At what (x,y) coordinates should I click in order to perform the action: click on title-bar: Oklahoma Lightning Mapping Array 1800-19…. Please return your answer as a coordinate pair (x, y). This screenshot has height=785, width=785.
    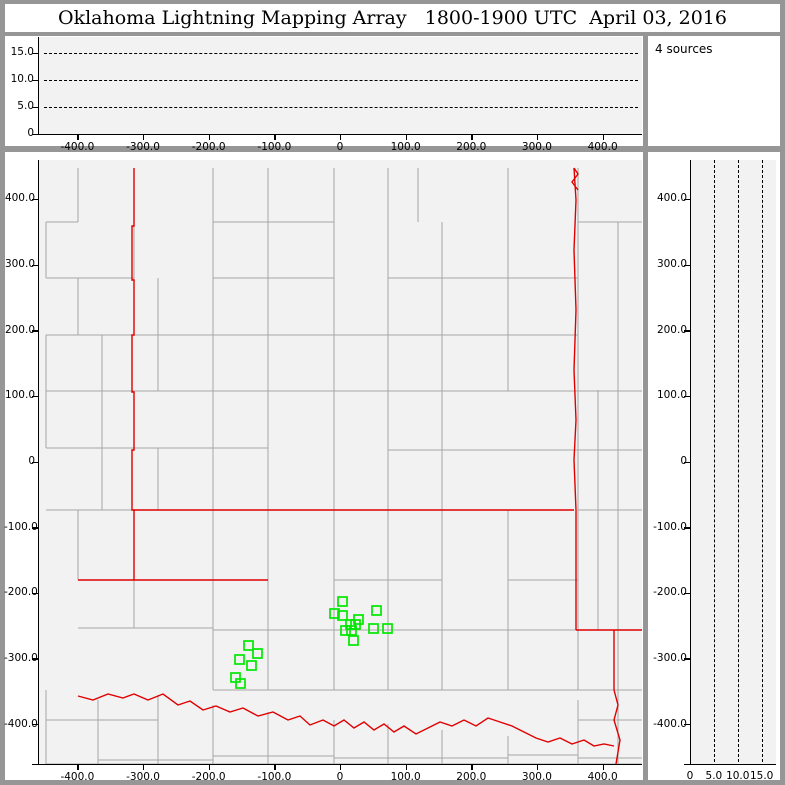
    Looking at the image, I should click on (392, 18).